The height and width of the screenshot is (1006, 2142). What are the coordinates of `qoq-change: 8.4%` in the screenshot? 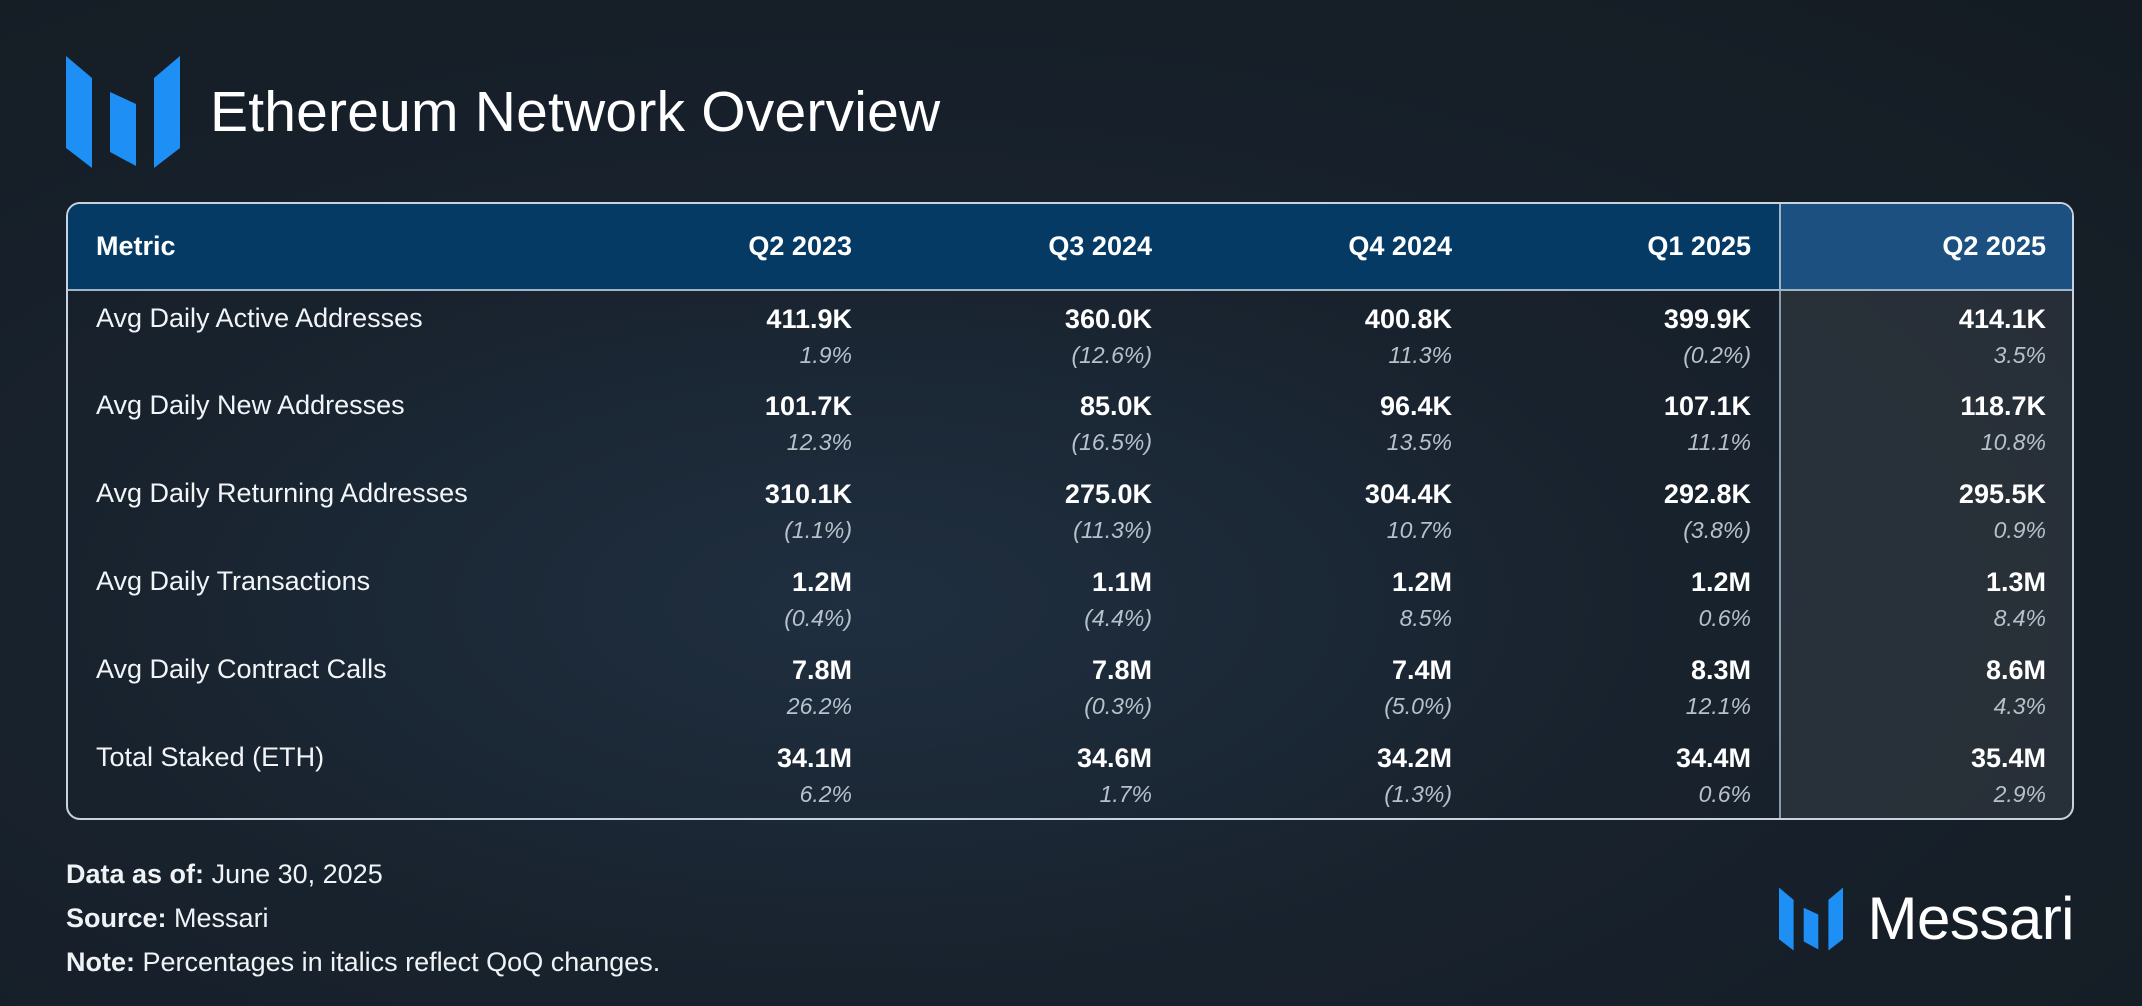 It's located at (2019, 618).